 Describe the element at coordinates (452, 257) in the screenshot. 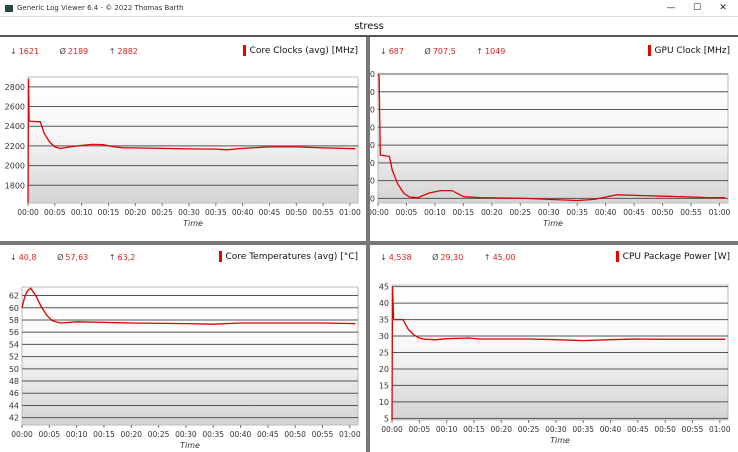

I see `stat-avg: 29,30` at that location.